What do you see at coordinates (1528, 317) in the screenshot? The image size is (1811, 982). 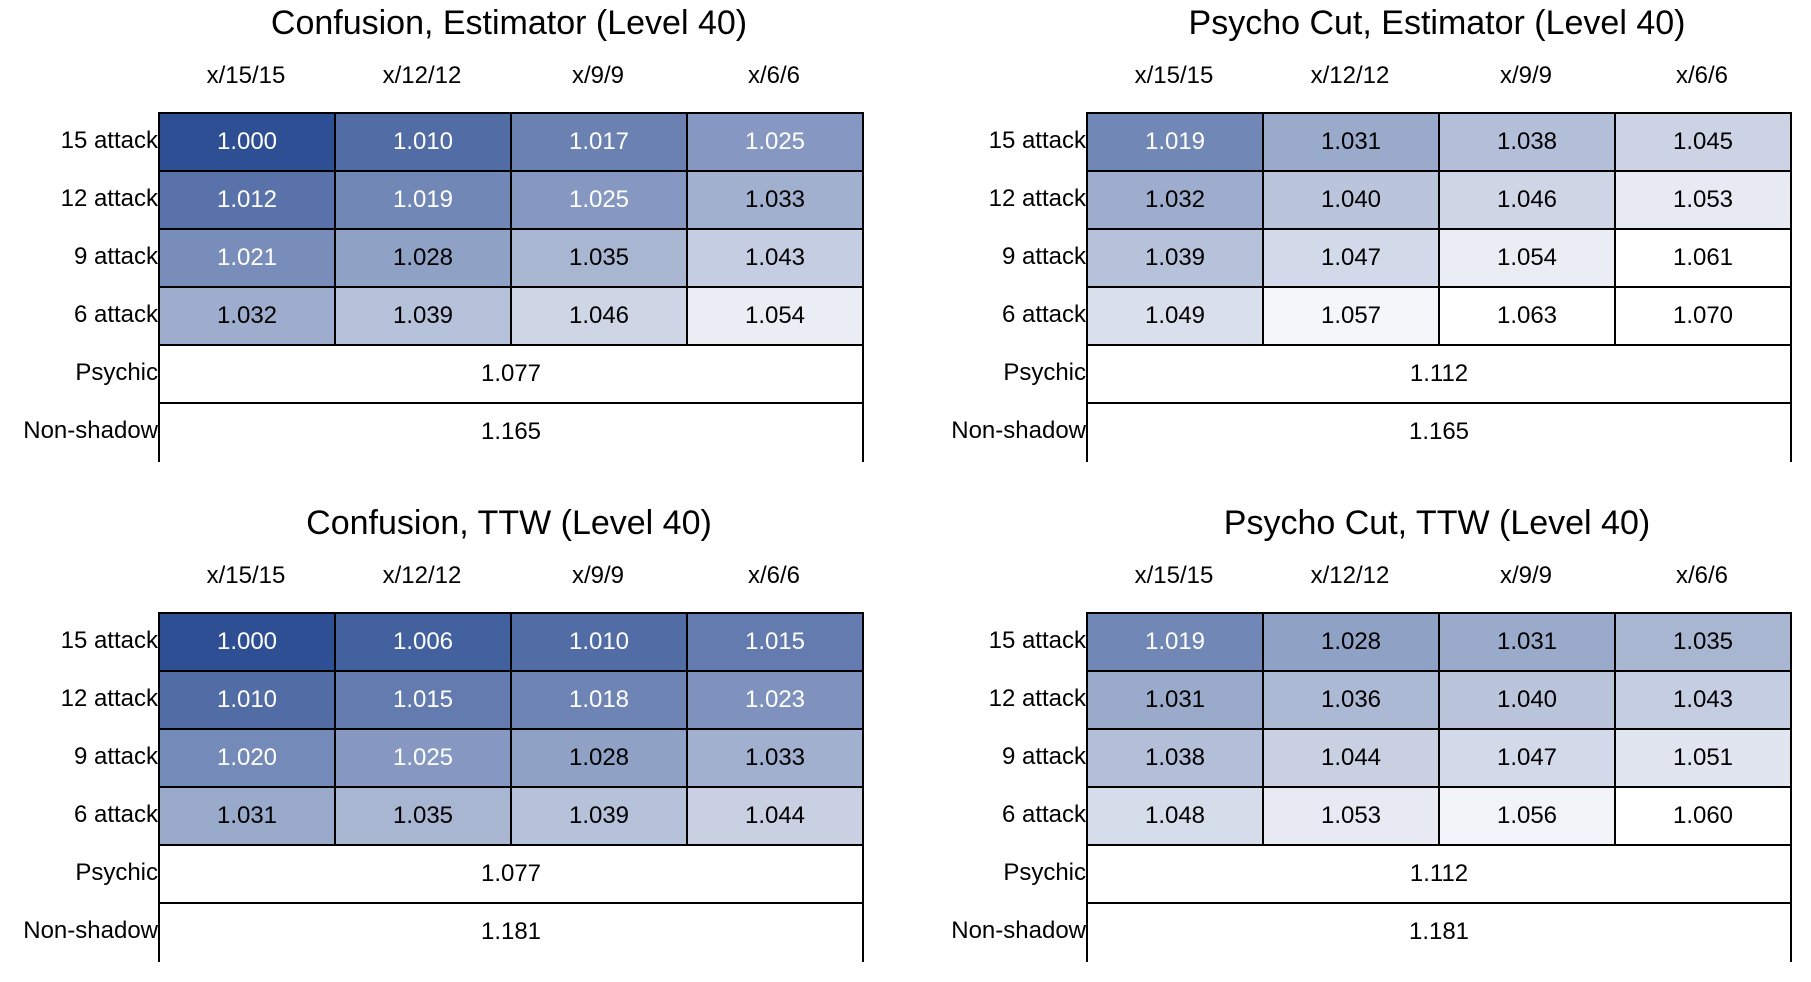 I see `heatmap-cell: 1.063` at bounding box center [1528, 317].